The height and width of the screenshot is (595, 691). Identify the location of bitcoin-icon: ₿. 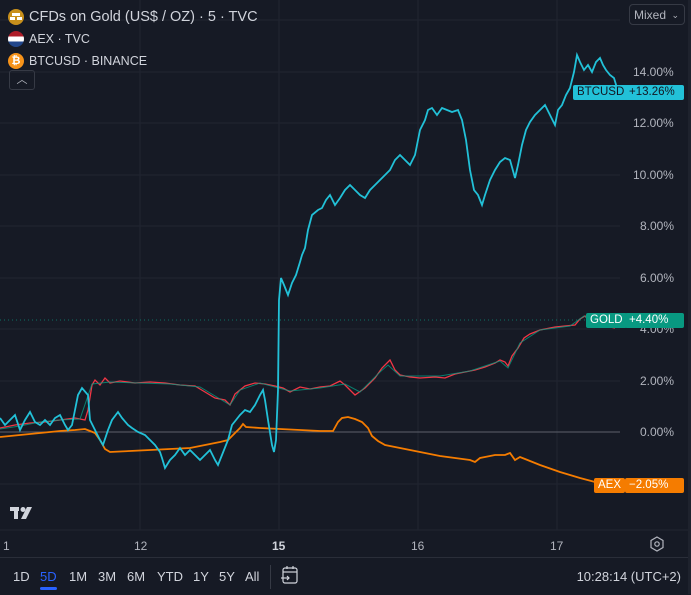
(16, 61).